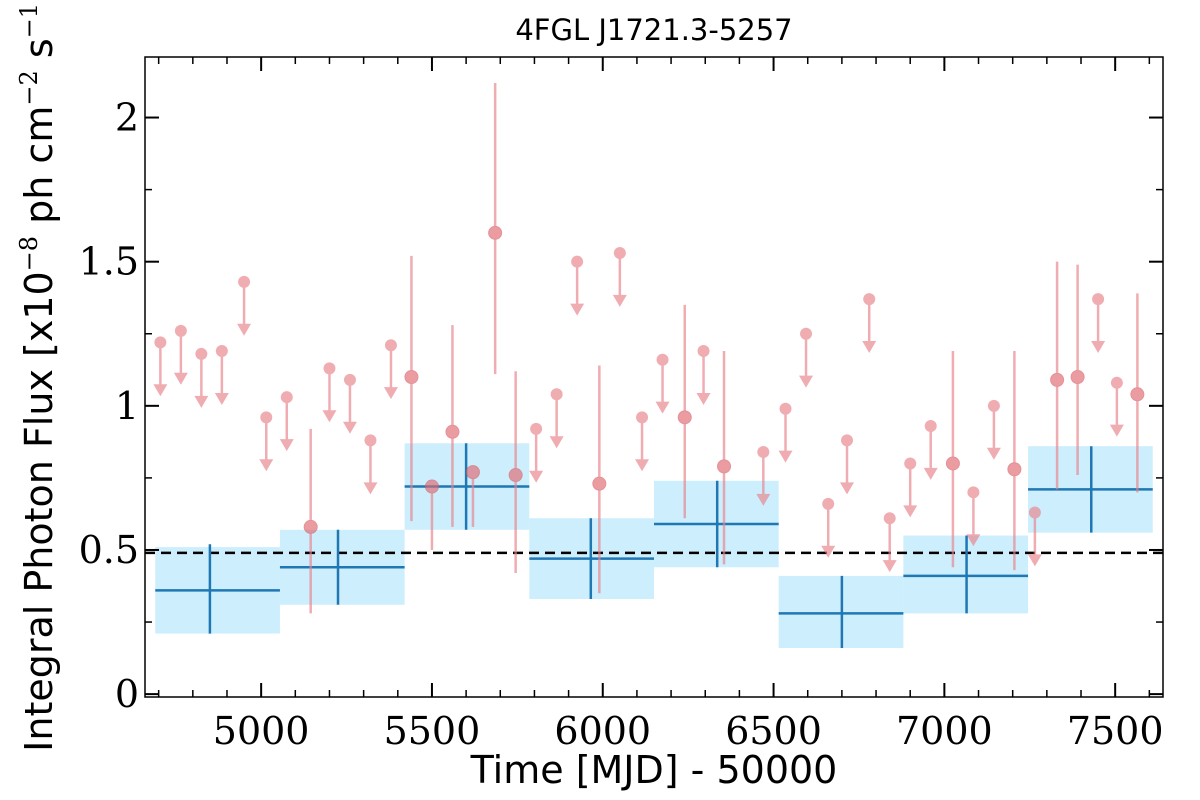 This screenshot has width=1200, height=800. Describe the element at coordinates (602, 731) in the screenshot. I see `x-tick-label: 6000` at that location.